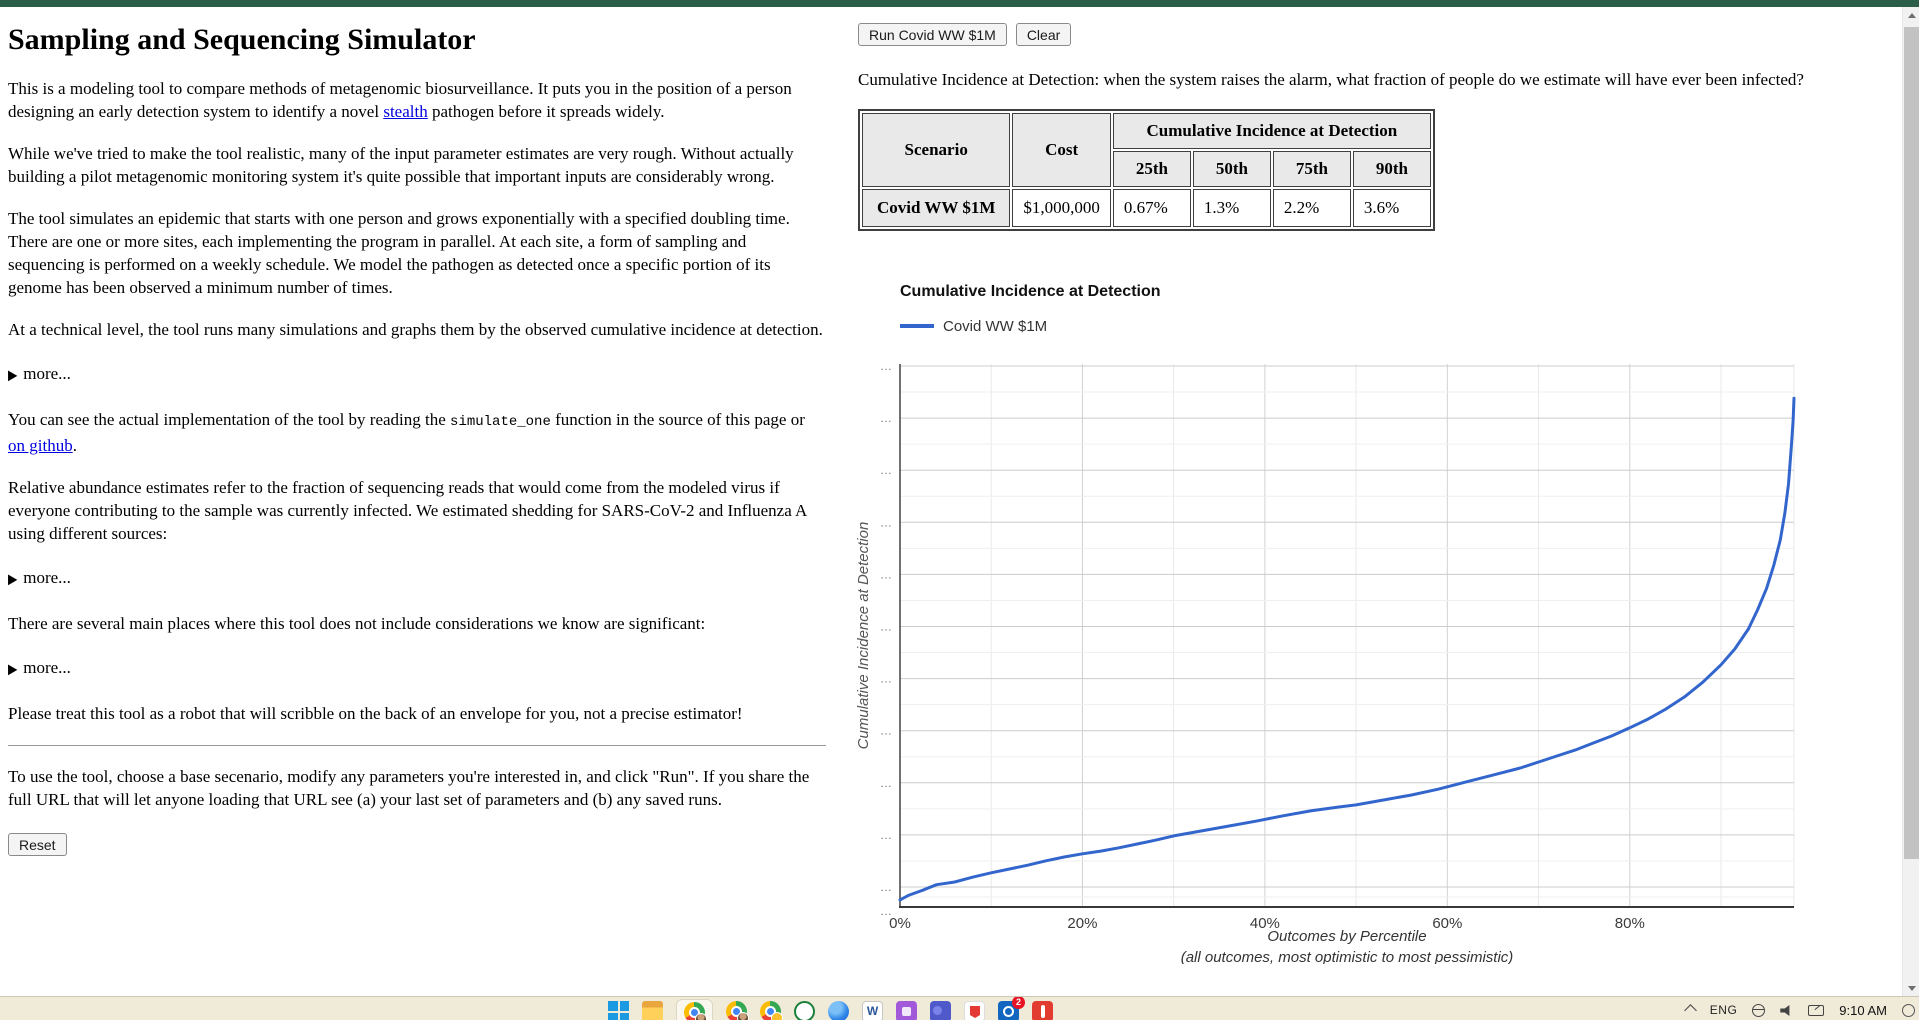 This screenshot has height=1020, width=1919. I want to click on clear-button: Clear, so click(1043, 34).